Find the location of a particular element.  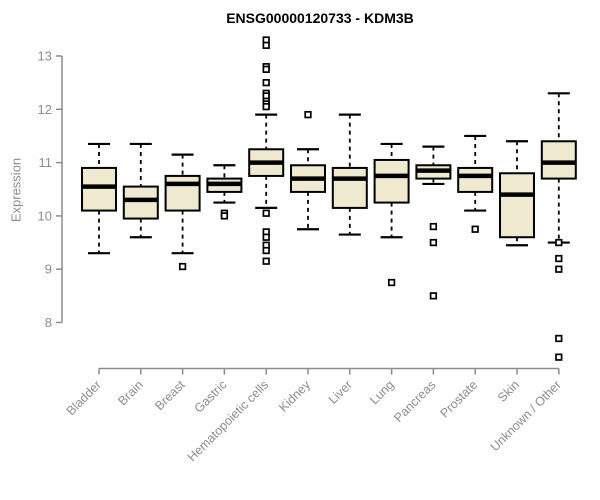

x-category-label: Skin is located at coordinates (508, 391).